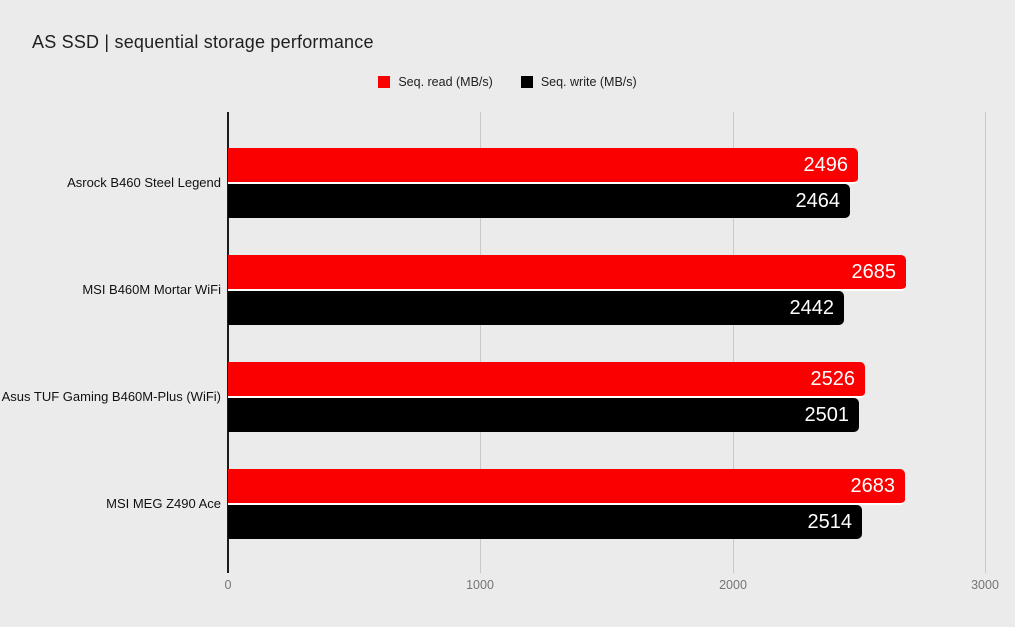  What do you see at coordinates (733, 342) in the screenshot?
I see `gridline-2000` at bounding box center [733, 342].